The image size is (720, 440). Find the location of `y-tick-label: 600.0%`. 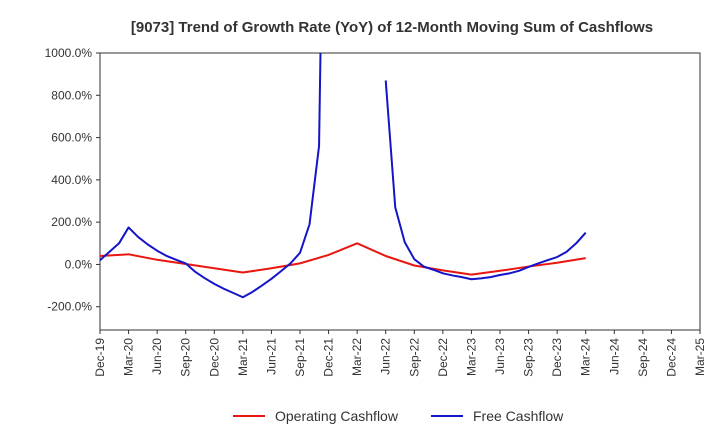

y-tick-label: 600.0% is located at coordinates (71, 138).